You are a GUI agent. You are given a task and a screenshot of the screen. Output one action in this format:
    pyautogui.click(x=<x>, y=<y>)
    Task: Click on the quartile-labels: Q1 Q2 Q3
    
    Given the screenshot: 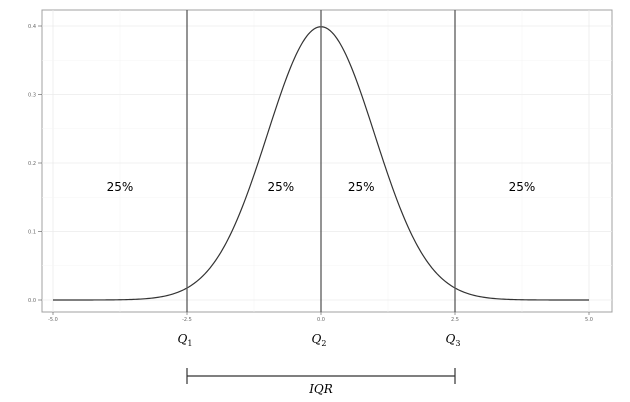 What is the action you would take?
    pyautogui.click(x=319, y=340)
    